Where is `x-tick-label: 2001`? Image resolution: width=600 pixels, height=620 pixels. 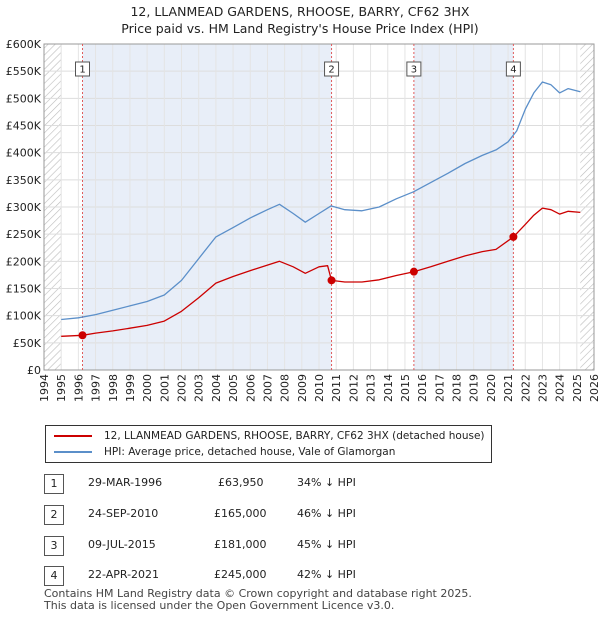 x-tick-label: 2001 is located at coordinates (164, 388).